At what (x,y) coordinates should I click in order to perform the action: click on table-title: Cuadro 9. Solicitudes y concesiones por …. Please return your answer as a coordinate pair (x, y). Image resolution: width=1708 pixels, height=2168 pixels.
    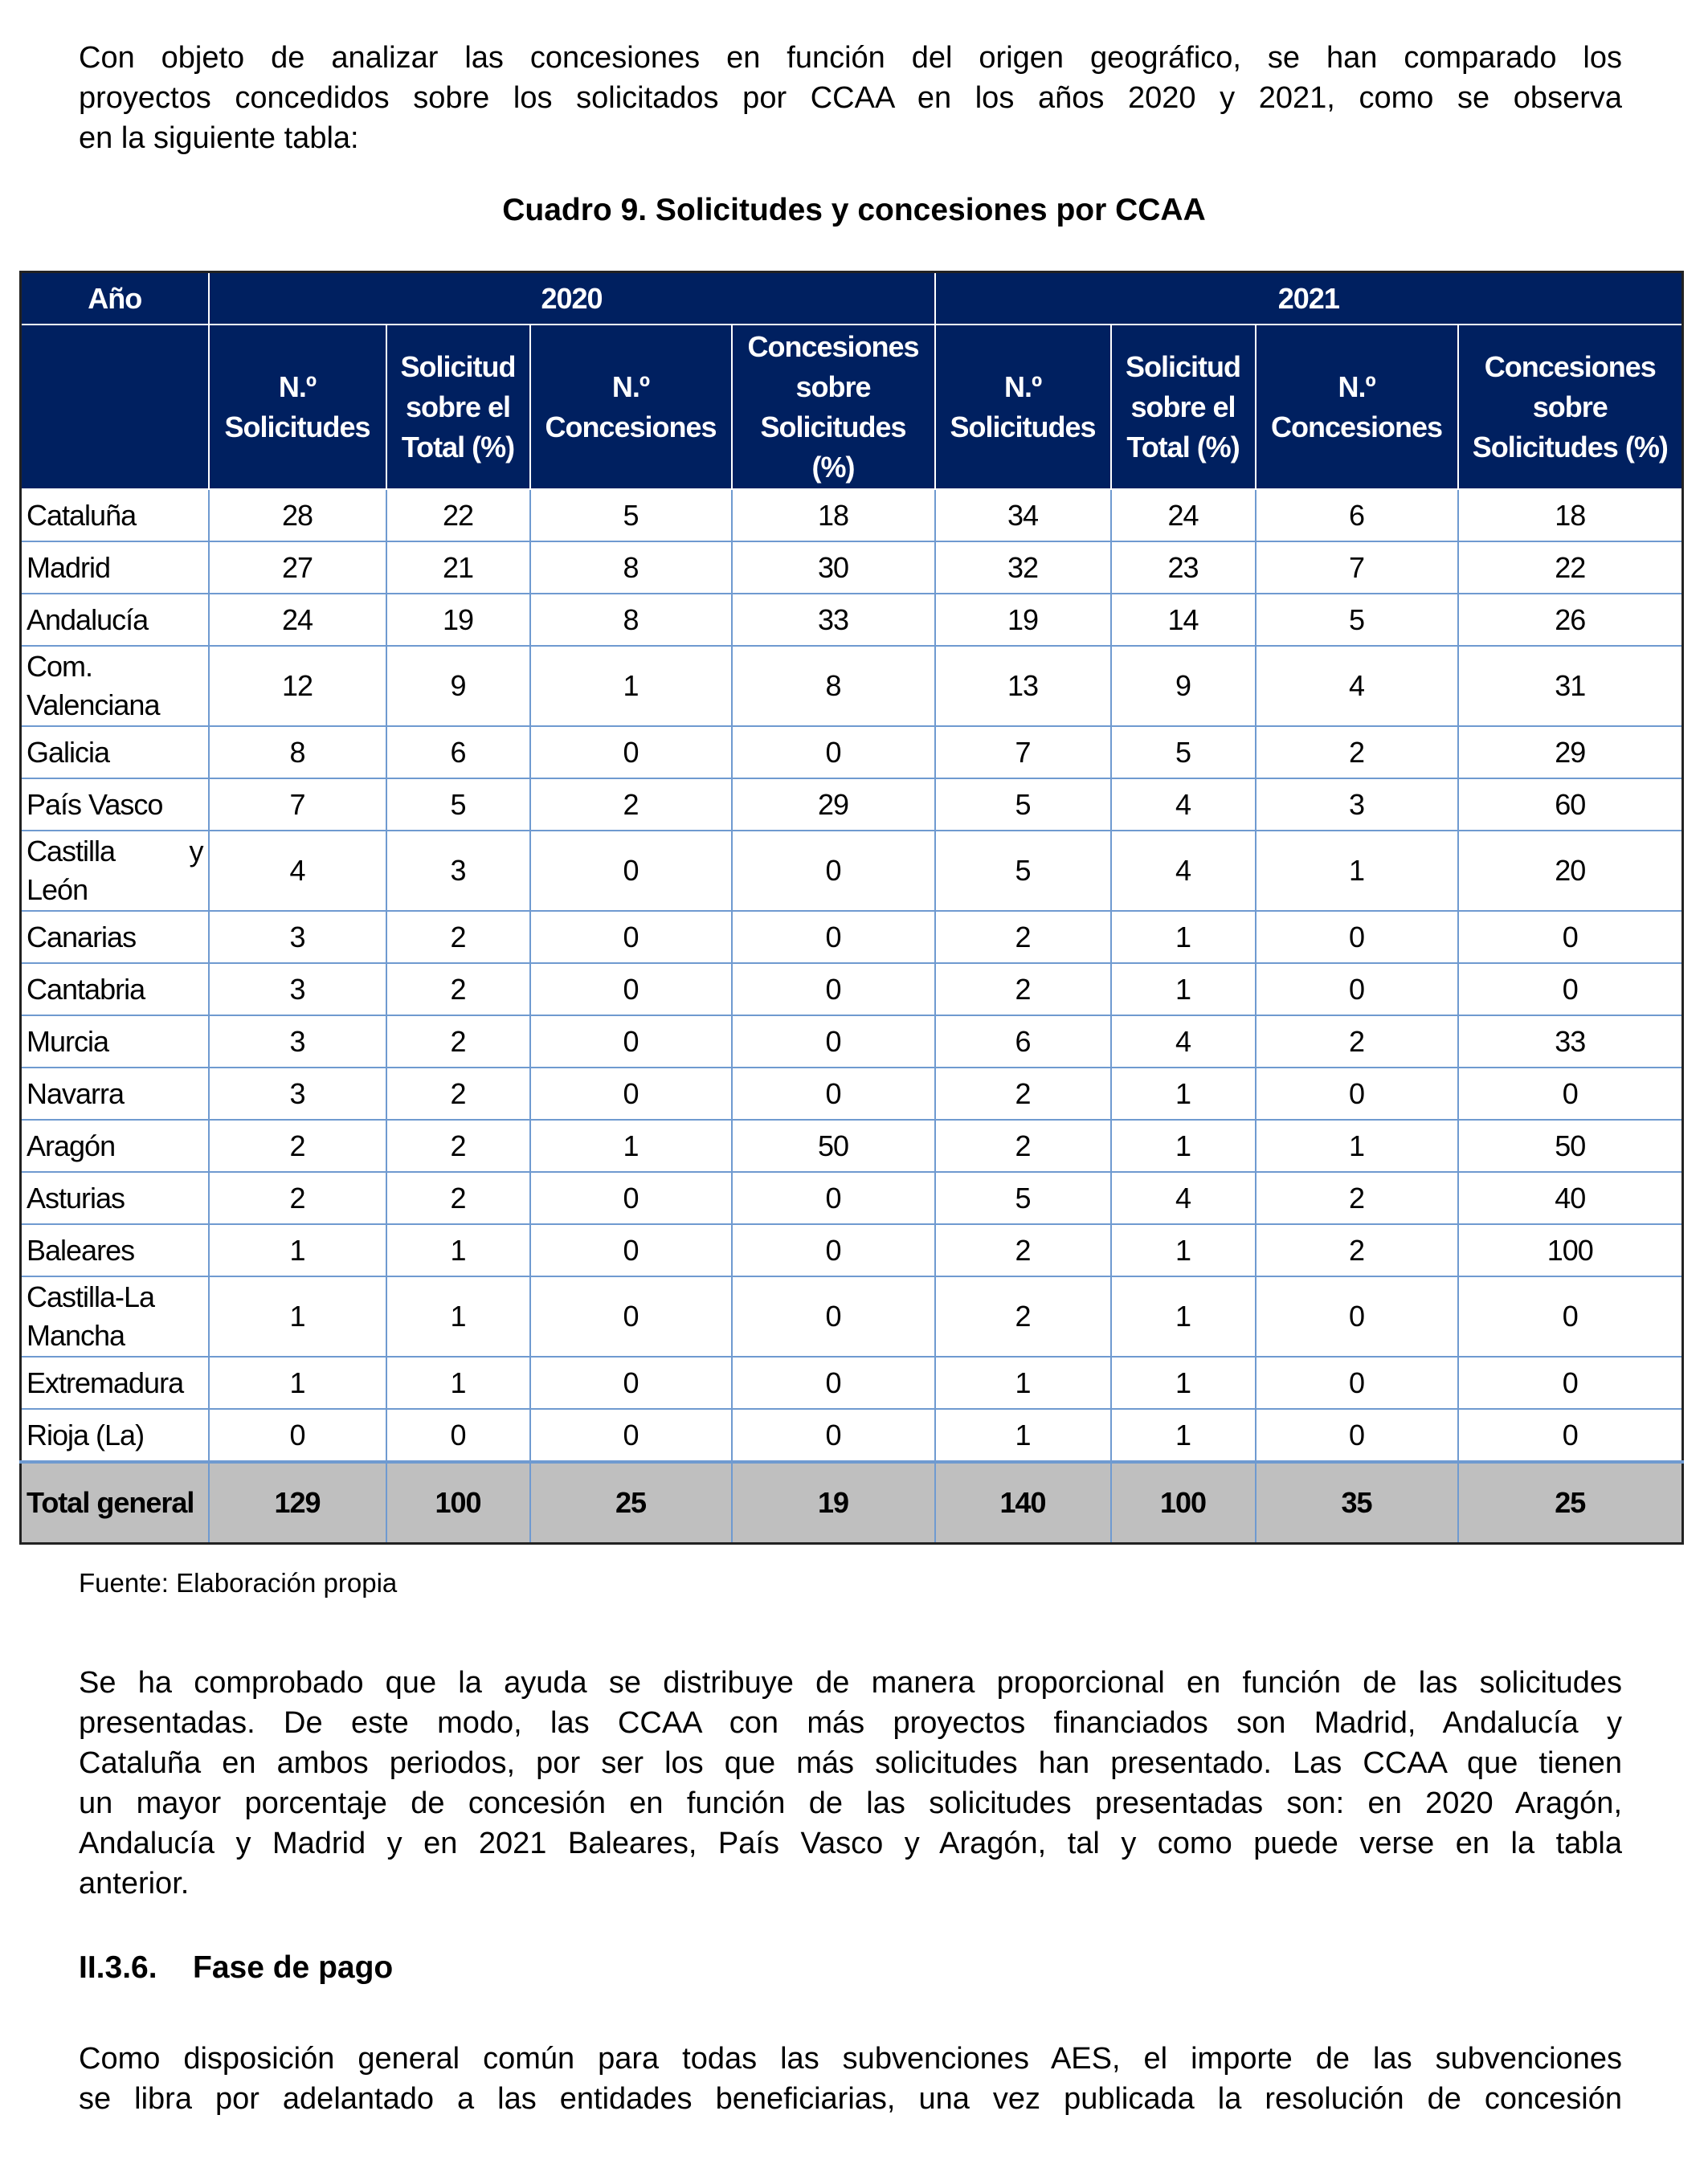
    Looking at the image, I should click on (854, 210).